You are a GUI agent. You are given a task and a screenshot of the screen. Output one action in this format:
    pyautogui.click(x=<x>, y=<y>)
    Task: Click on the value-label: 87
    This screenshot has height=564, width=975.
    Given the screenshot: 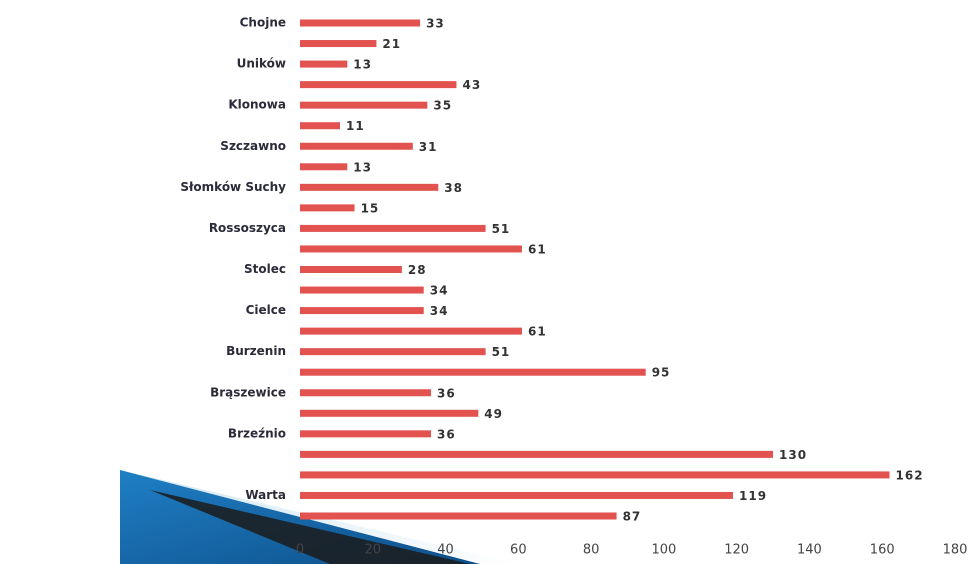 What is the action you would take?
    pyautogui.click(x=632, y=517)
    